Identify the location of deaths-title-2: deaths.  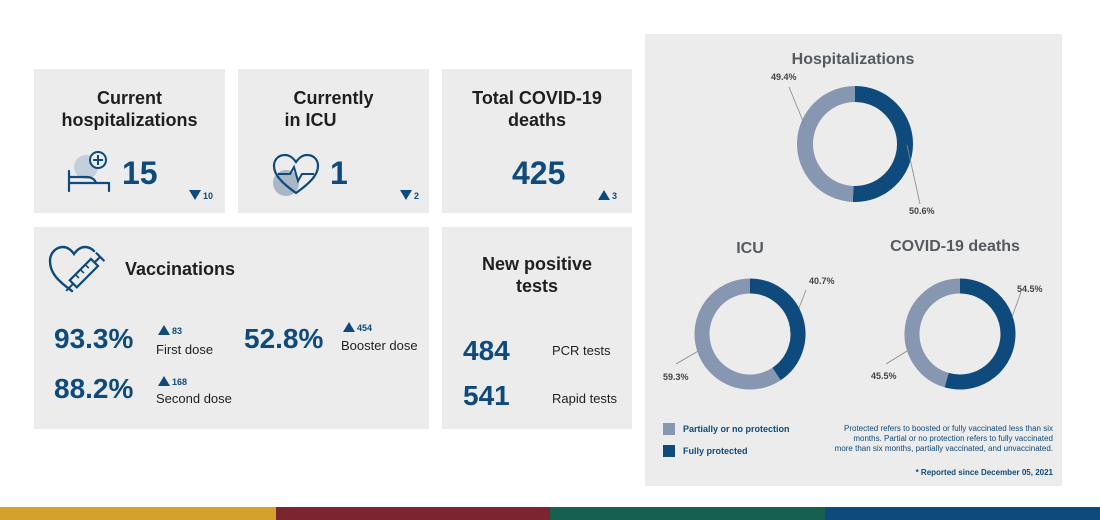
(537, 120).